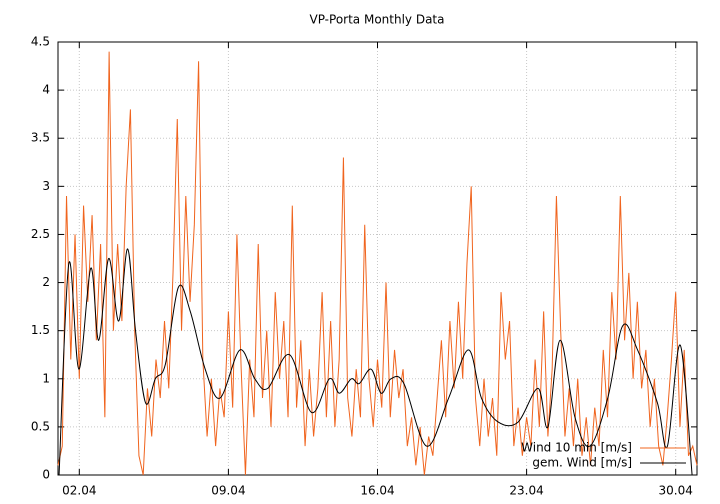 The width and height of the screenshot is (720, 504). What do you see at coordinates (40, 330) in the screenshot?
I see `y-tick-label: 1.5` at bounding box center [40, 330].